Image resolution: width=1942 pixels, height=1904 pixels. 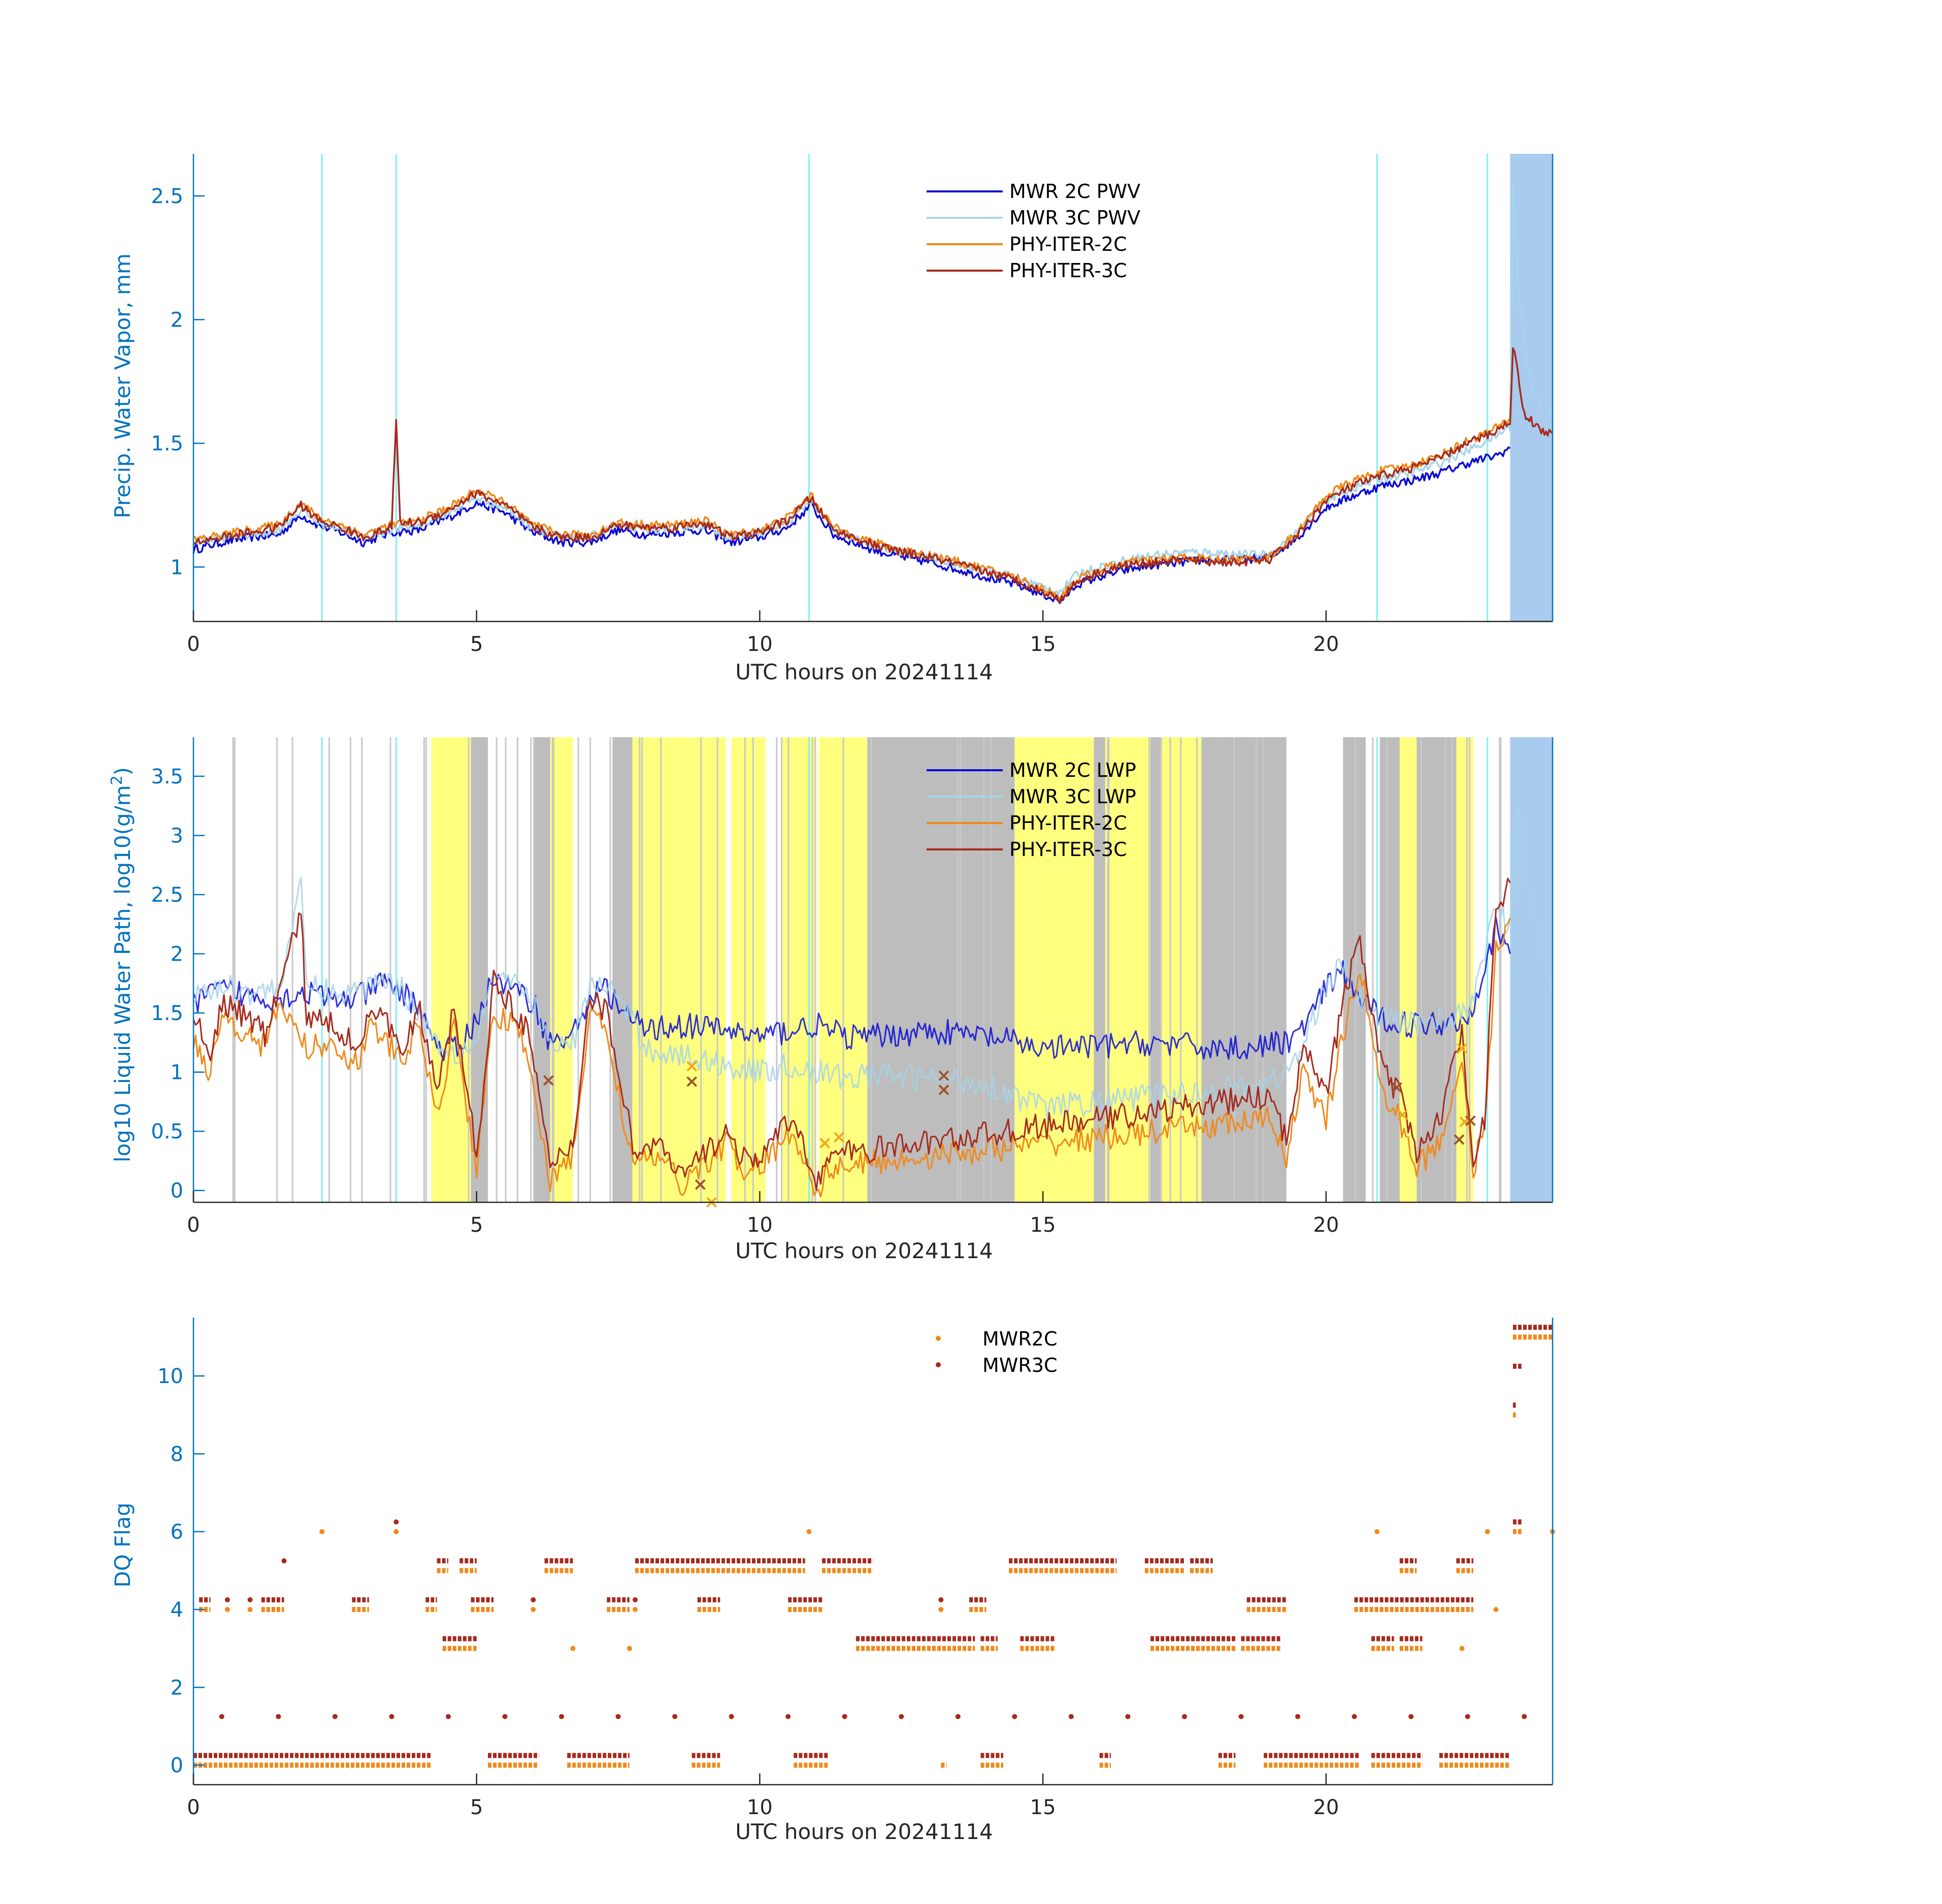 What do you see at coordinates (177, 1533) in the screenshot?
I see `dq-ytick-label-3: 6` at bounding box center [177, 1533].